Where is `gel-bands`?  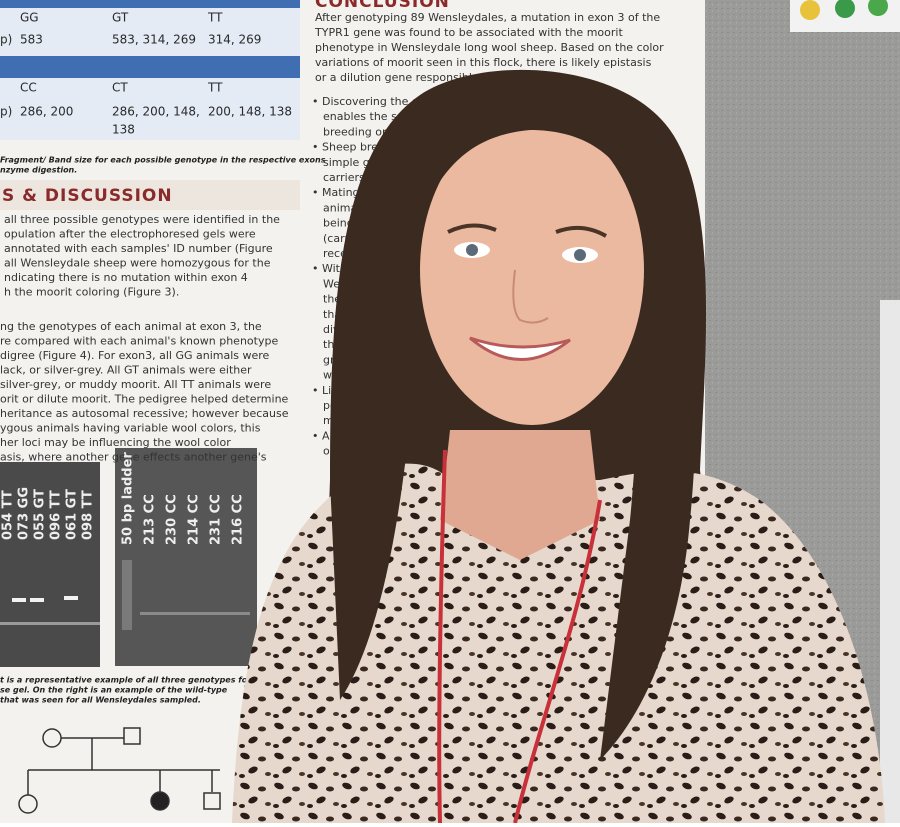
gel-bands is located at coordinates (125, 595).